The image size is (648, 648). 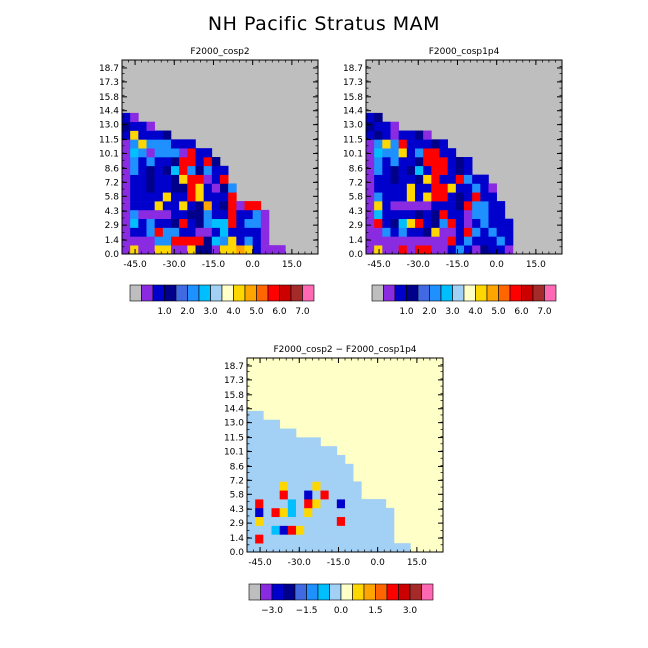 What do you see at coordinates (356, 169) in the screenshot?
I see `y-tick-label: 8.6` at bounding box center [356, 169].